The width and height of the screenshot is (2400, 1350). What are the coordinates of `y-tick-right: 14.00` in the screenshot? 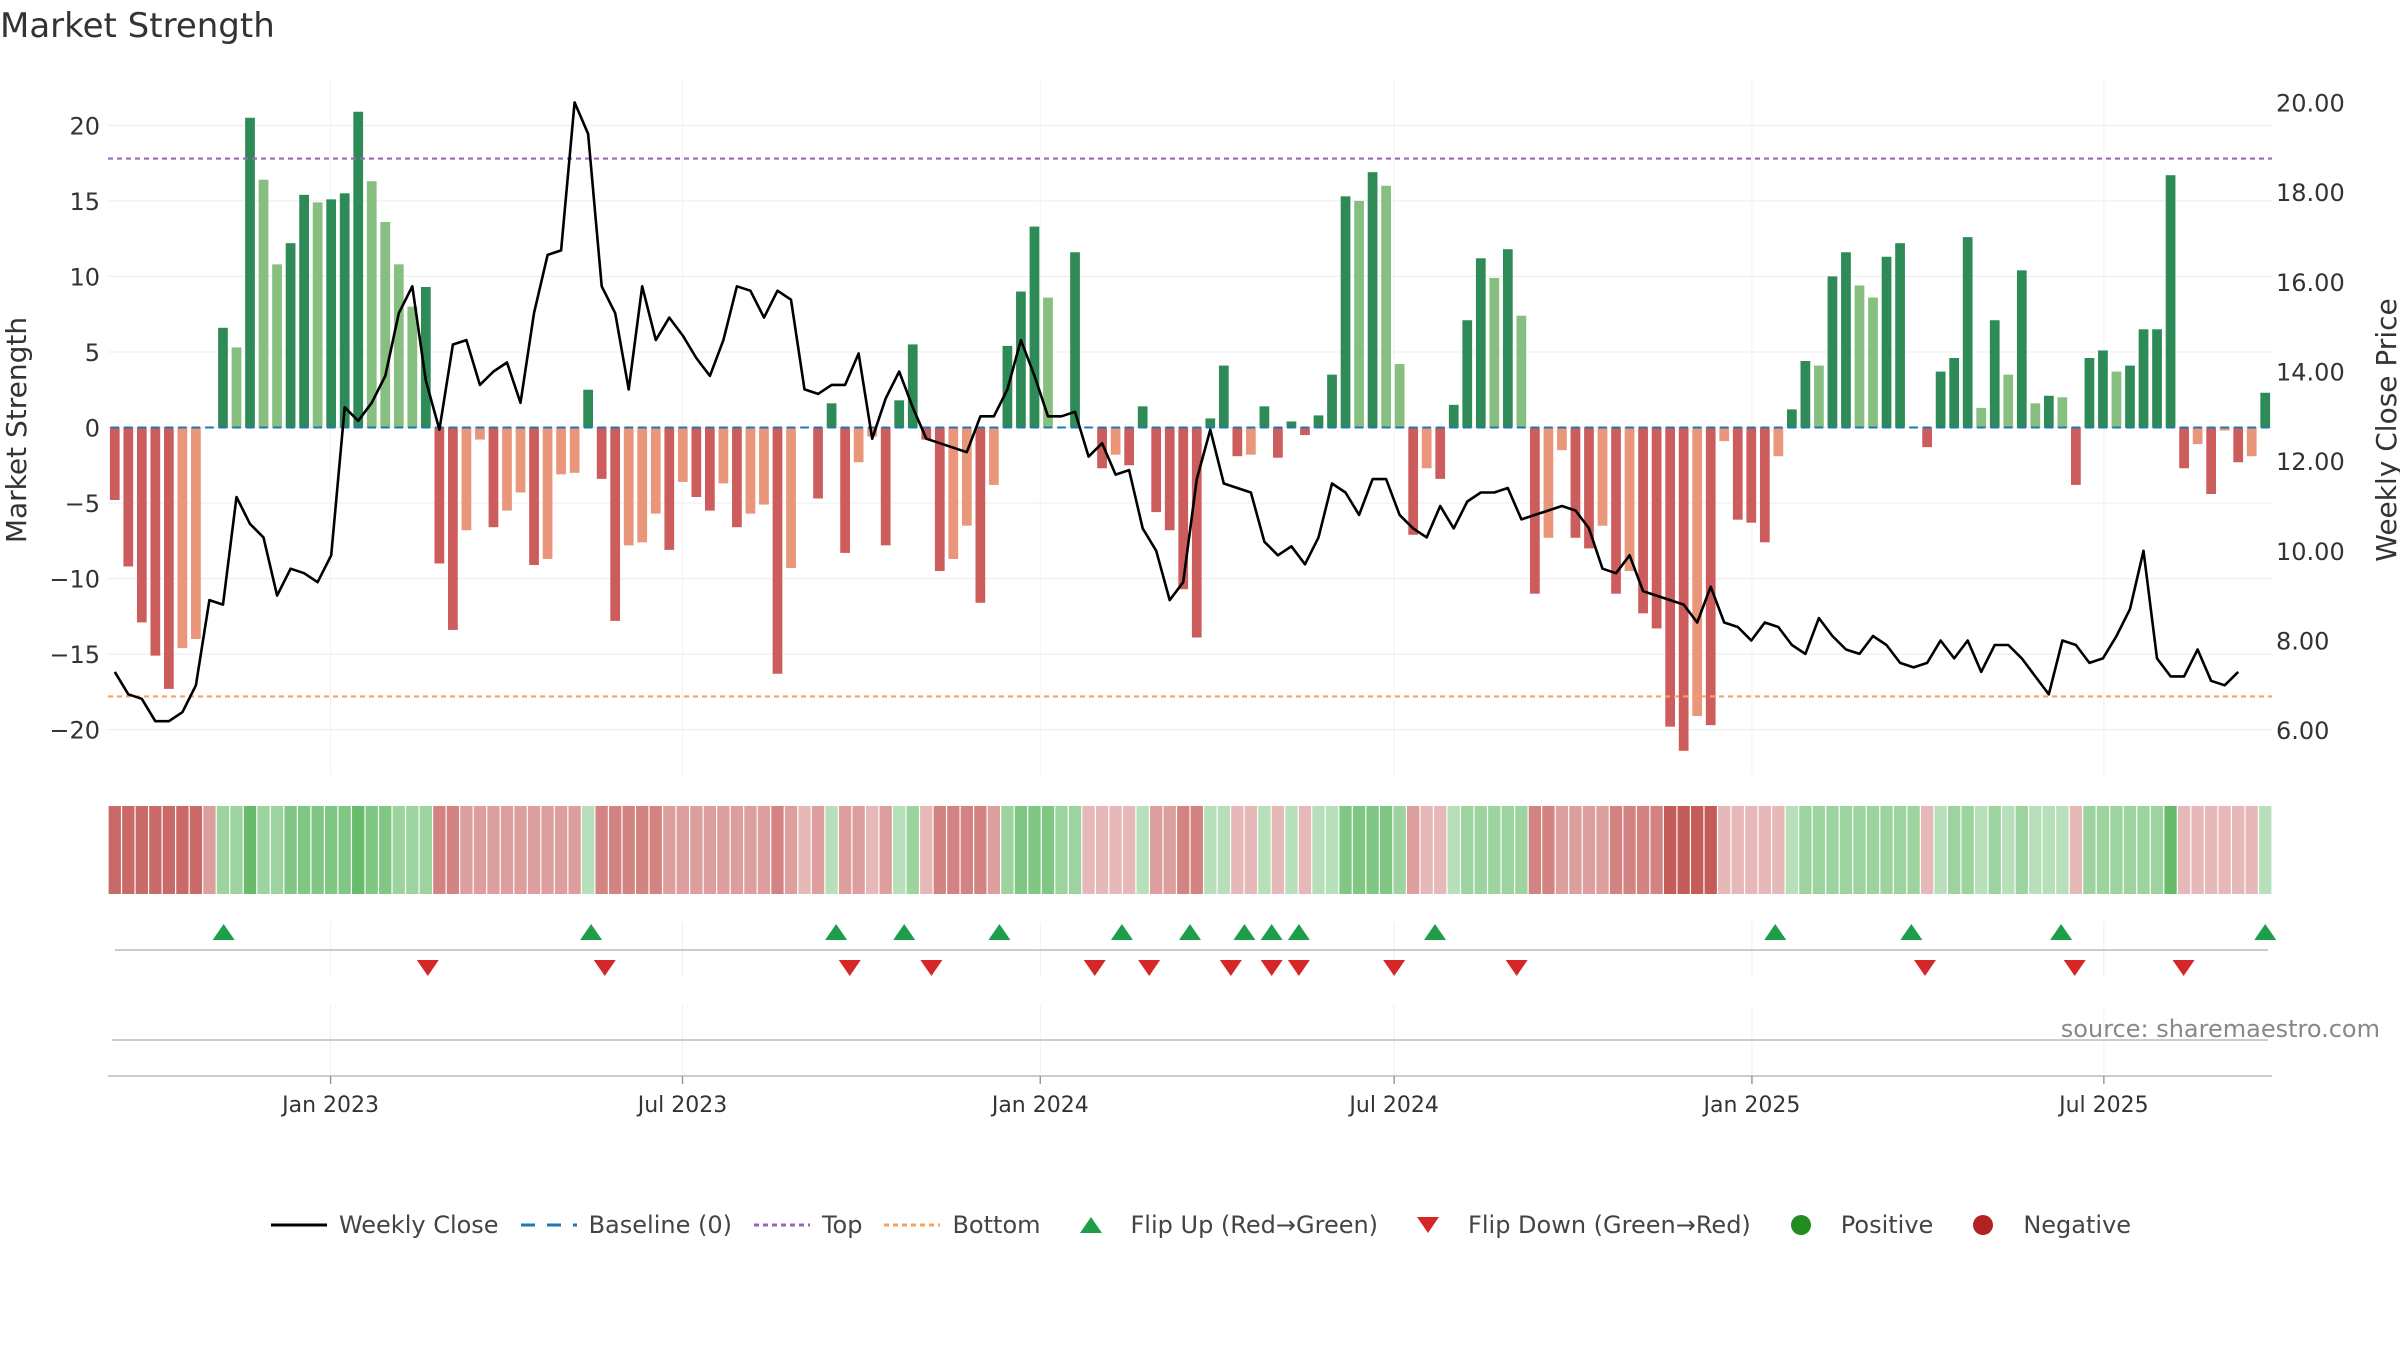 It's located at (2310, 372).